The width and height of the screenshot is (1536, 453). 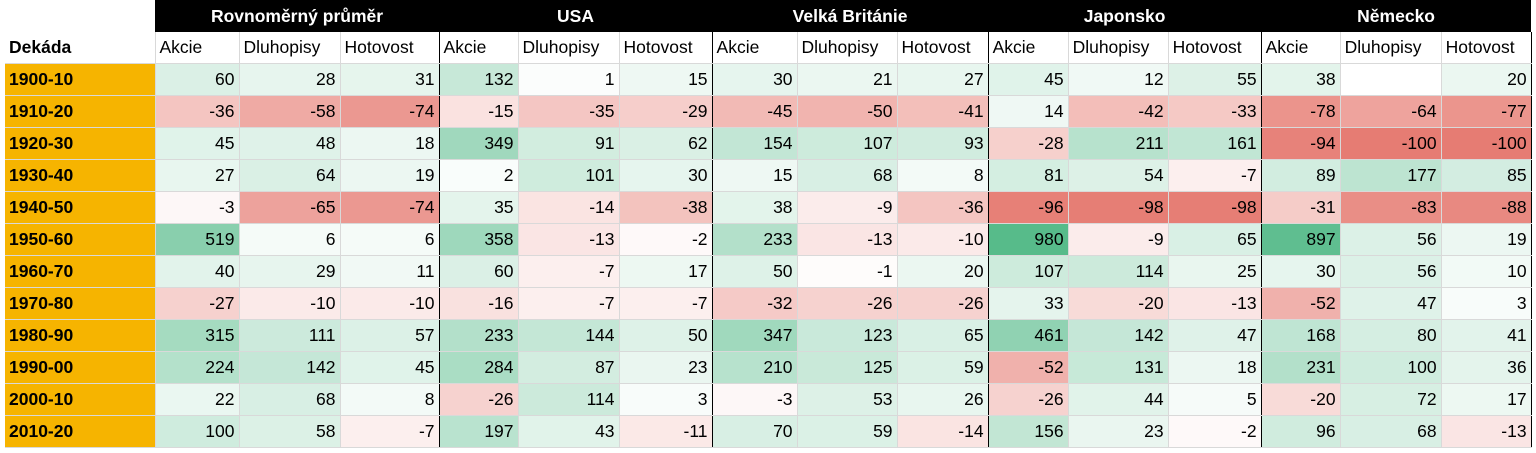 I want to click on decade-label: 2000-10, so click(x=80, y=399).